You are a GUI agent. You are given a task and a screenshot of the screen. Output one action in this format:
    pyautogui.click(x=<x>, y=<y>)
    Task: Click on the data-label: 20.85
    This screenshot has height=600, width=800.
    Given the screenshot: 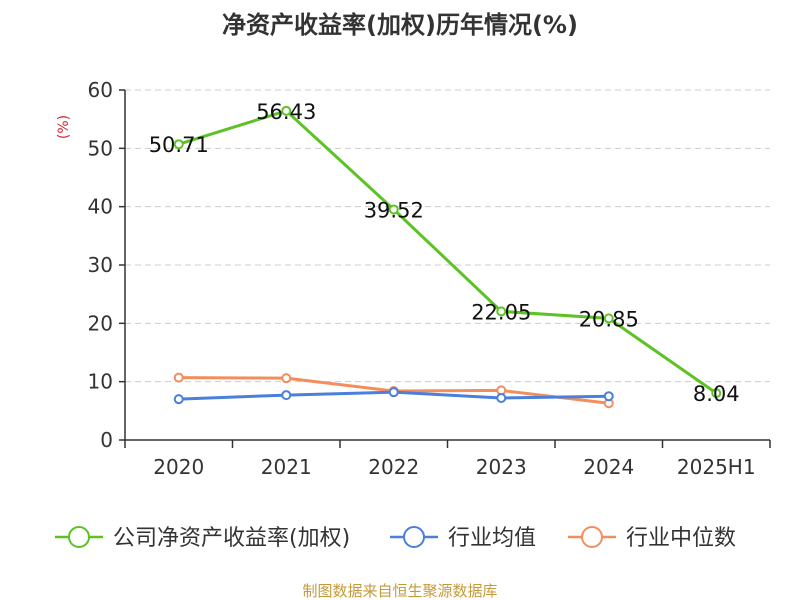 What is the action you would take?
    pyautogui.click(x=609, y=319)
    